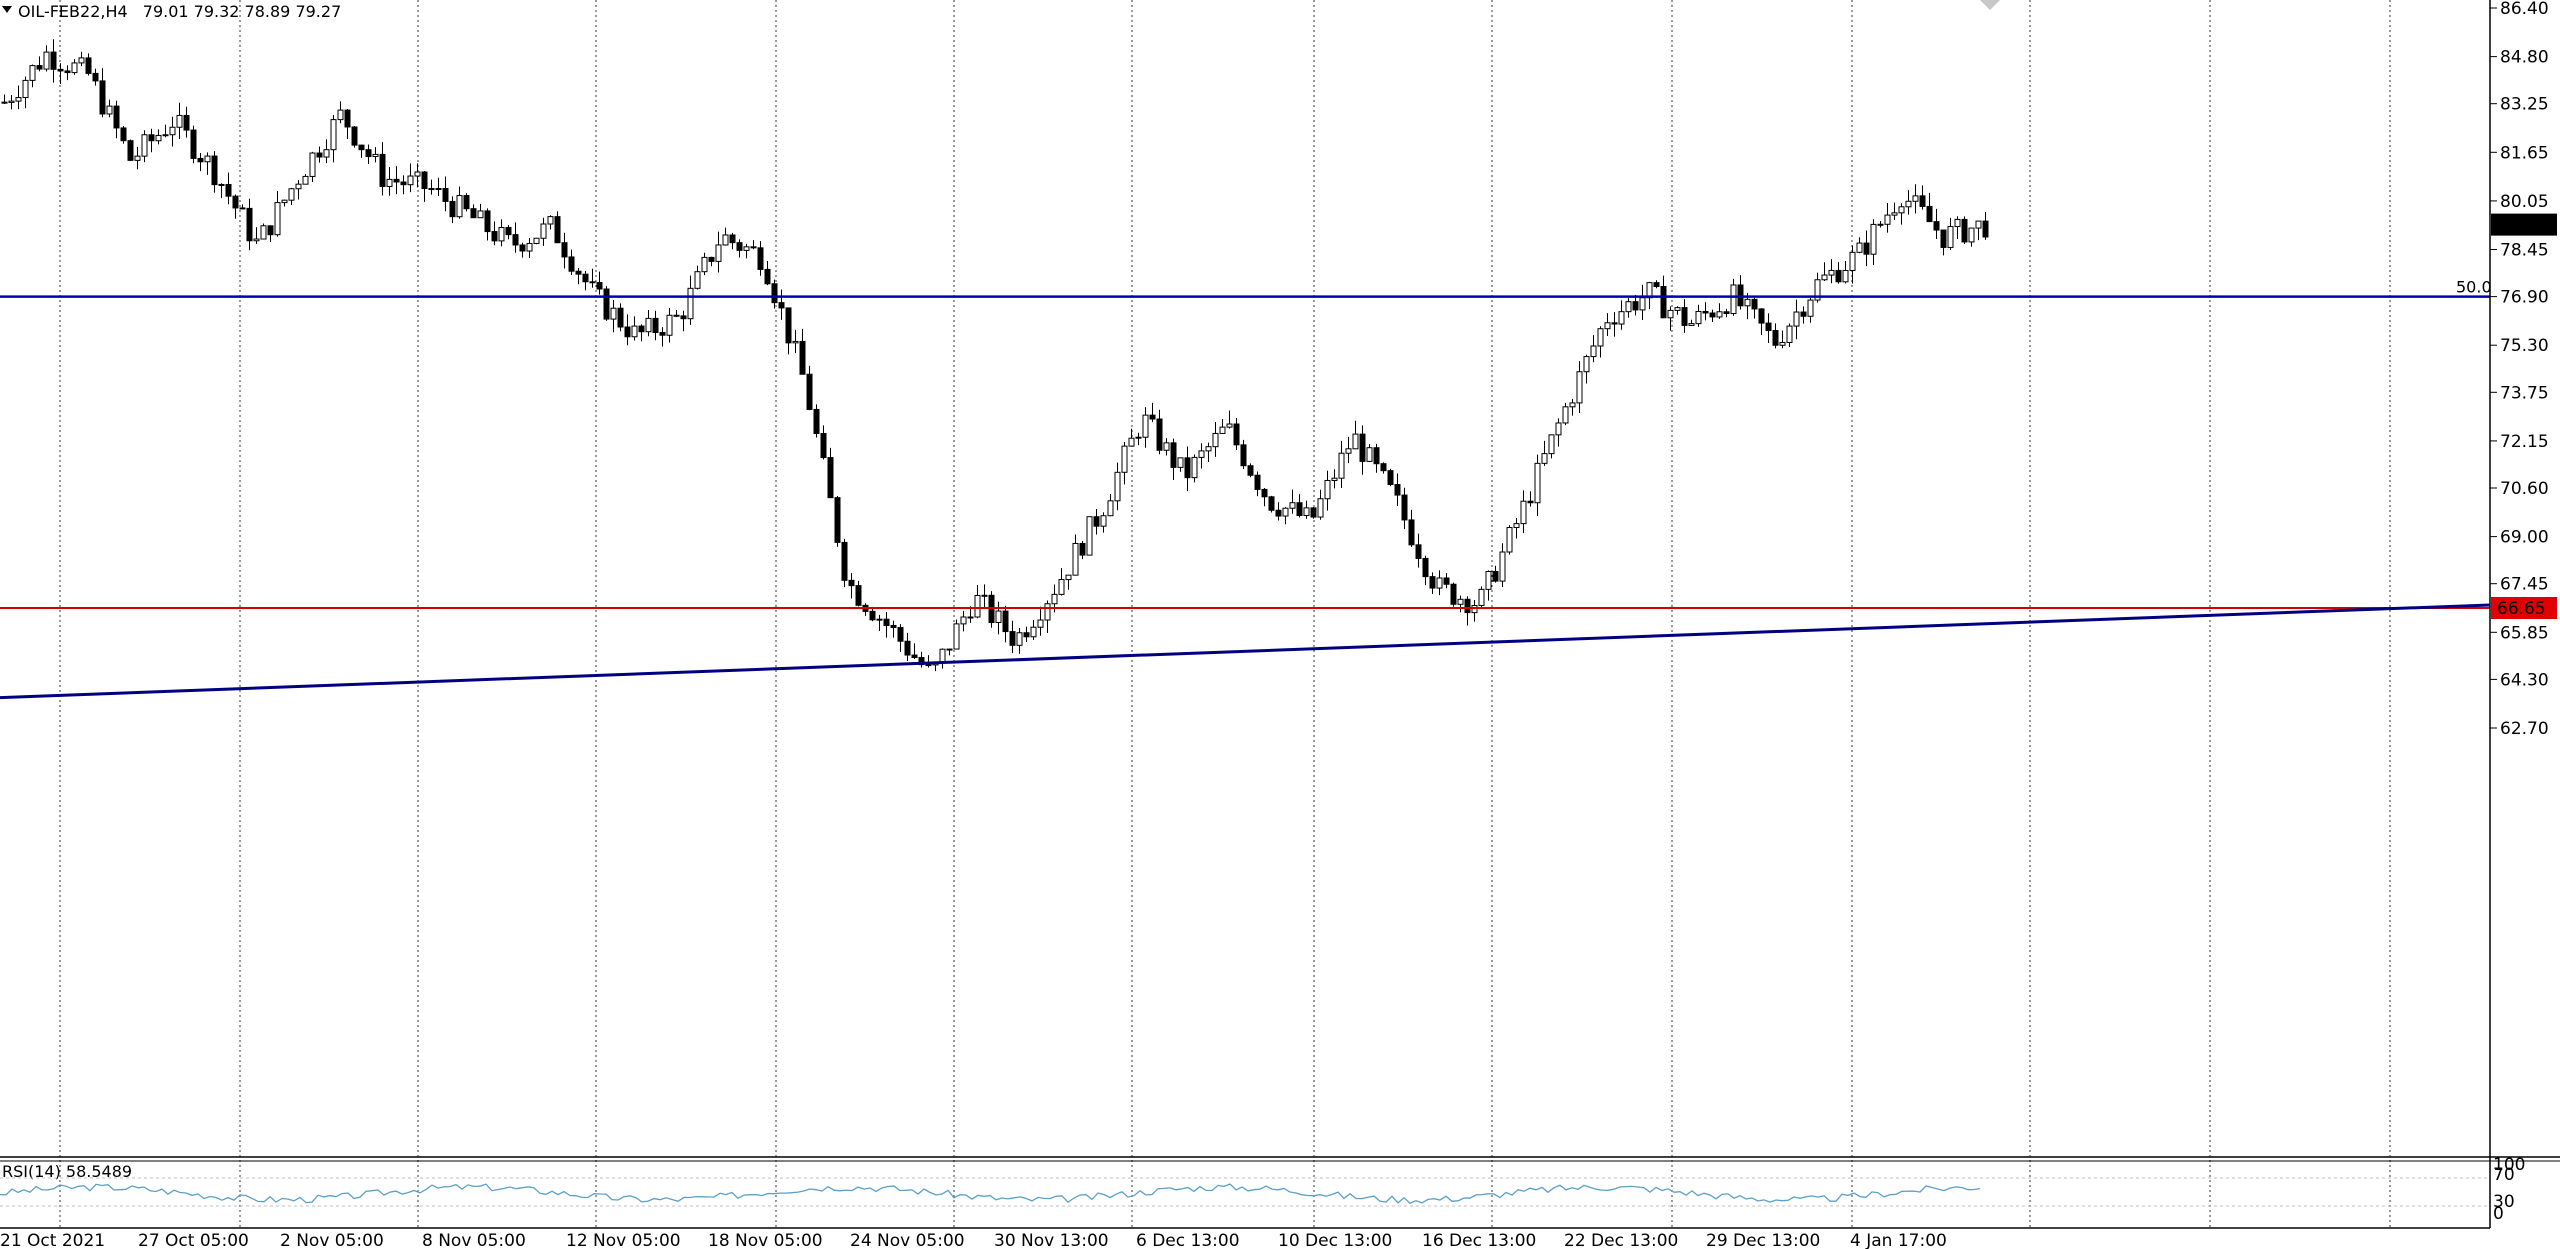 This screenshot has width=2560, height=1249. What do you see at coordinates (1188, 1240) in the screenshot?
I see `time-tick-label: 6 Dec 13:00` at bounding box center [1188, 1240].